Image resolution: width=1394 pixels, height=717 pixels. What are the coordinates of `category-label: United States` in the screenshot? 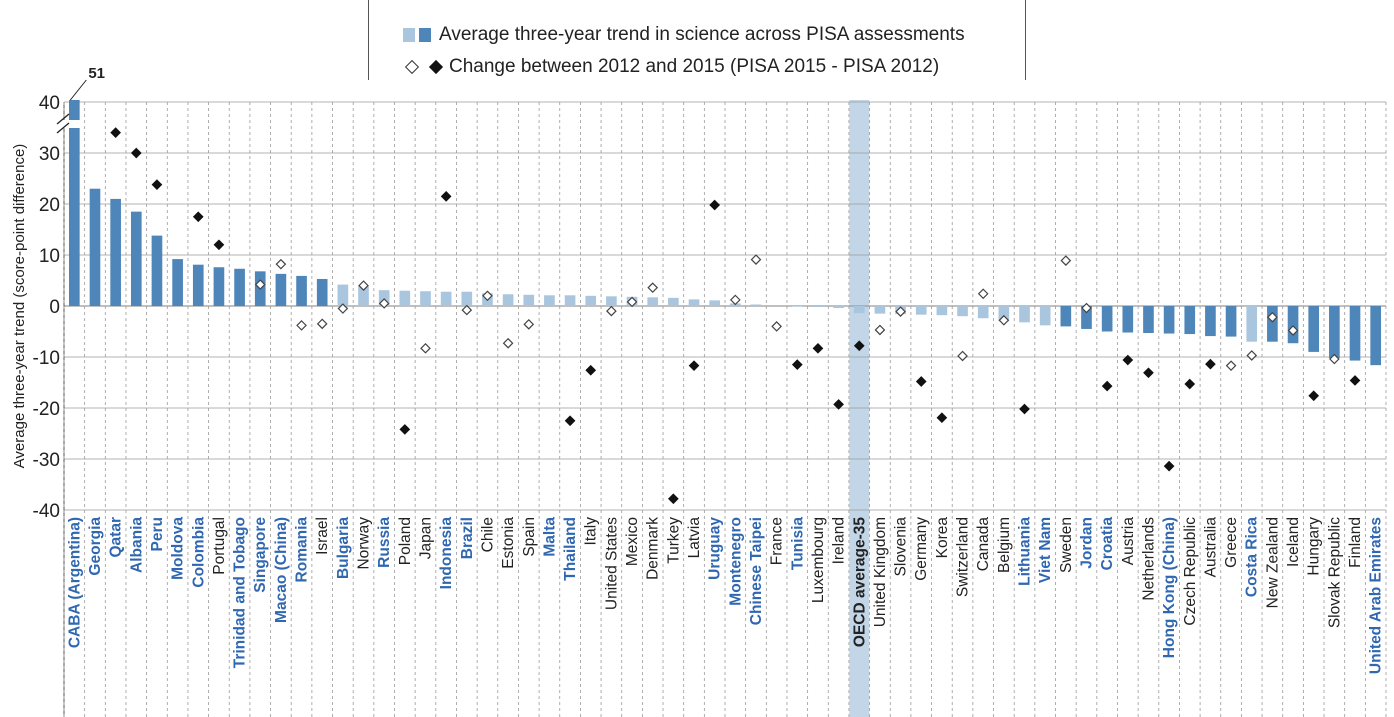 It's located at (611, 563).